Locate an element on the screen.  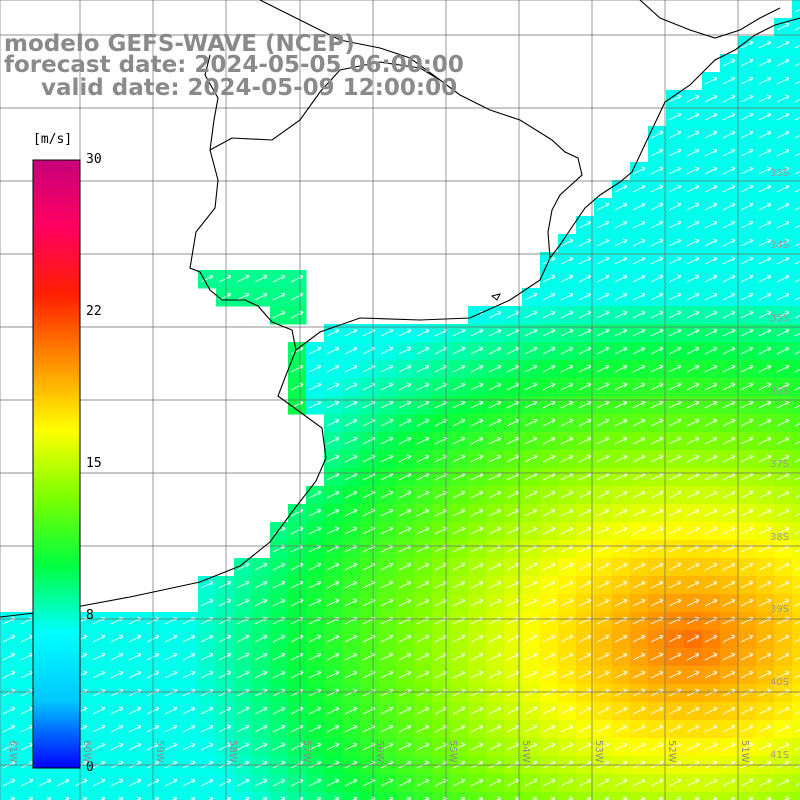
colorbar-tick-15: 15 is located at coordinates (94, 463).